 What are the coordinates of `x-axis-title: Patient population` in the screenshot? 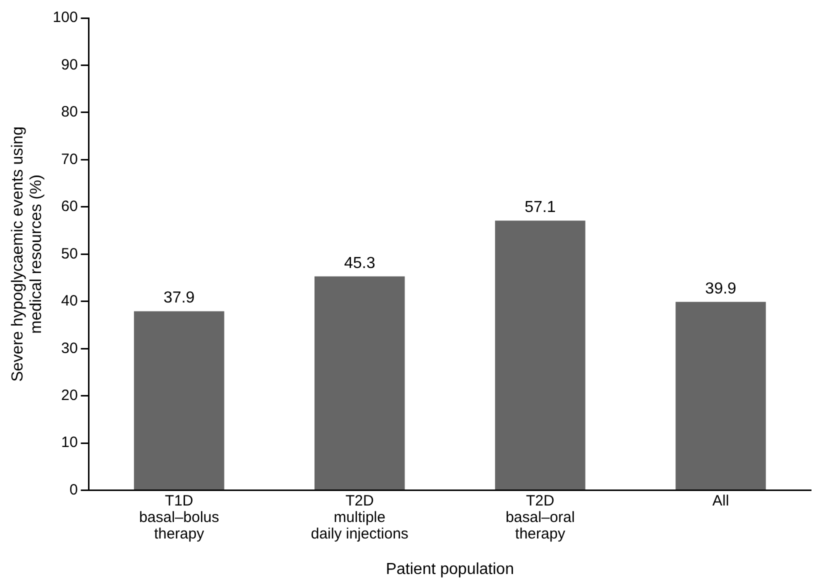 It's located at (450, 569).